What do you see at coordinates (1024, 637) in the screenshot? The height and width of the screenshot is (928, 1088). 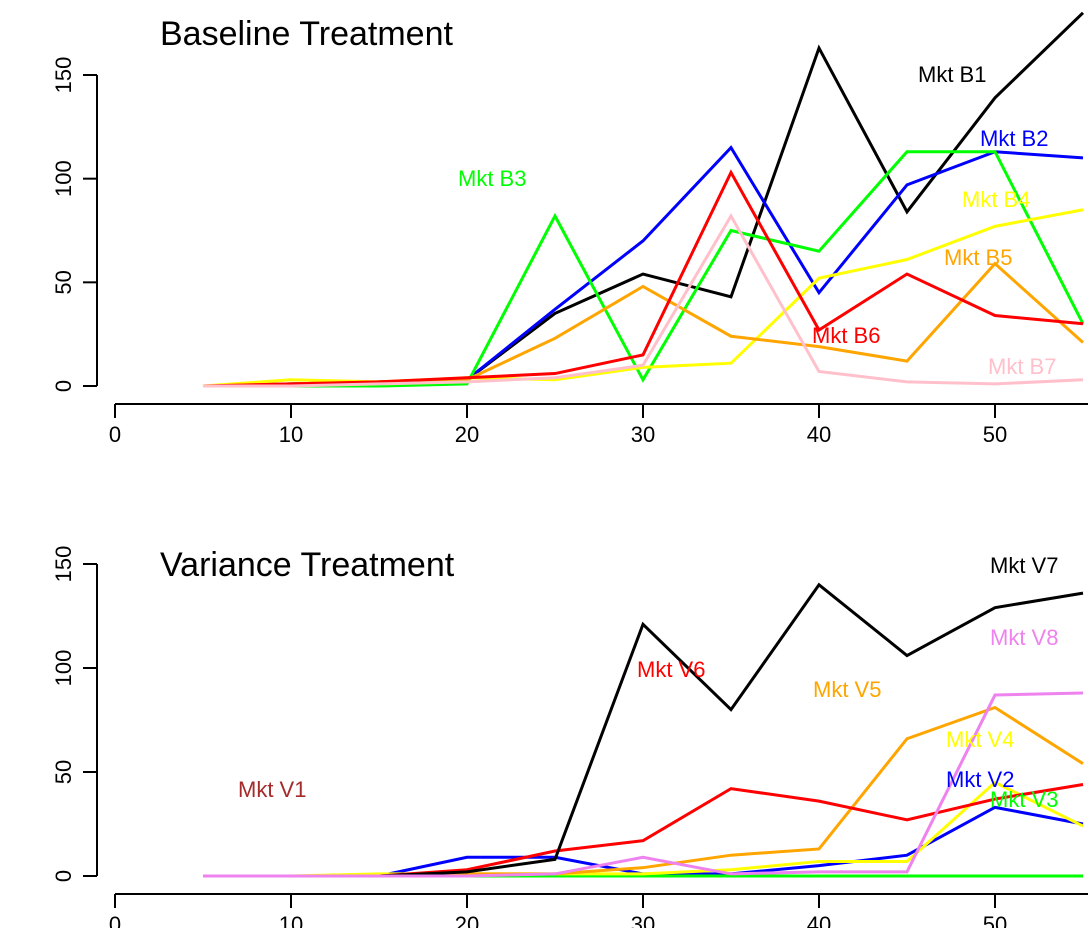 I see `series-label-mkt-v8: Mkt V8` at bounding box center [1024, 637].